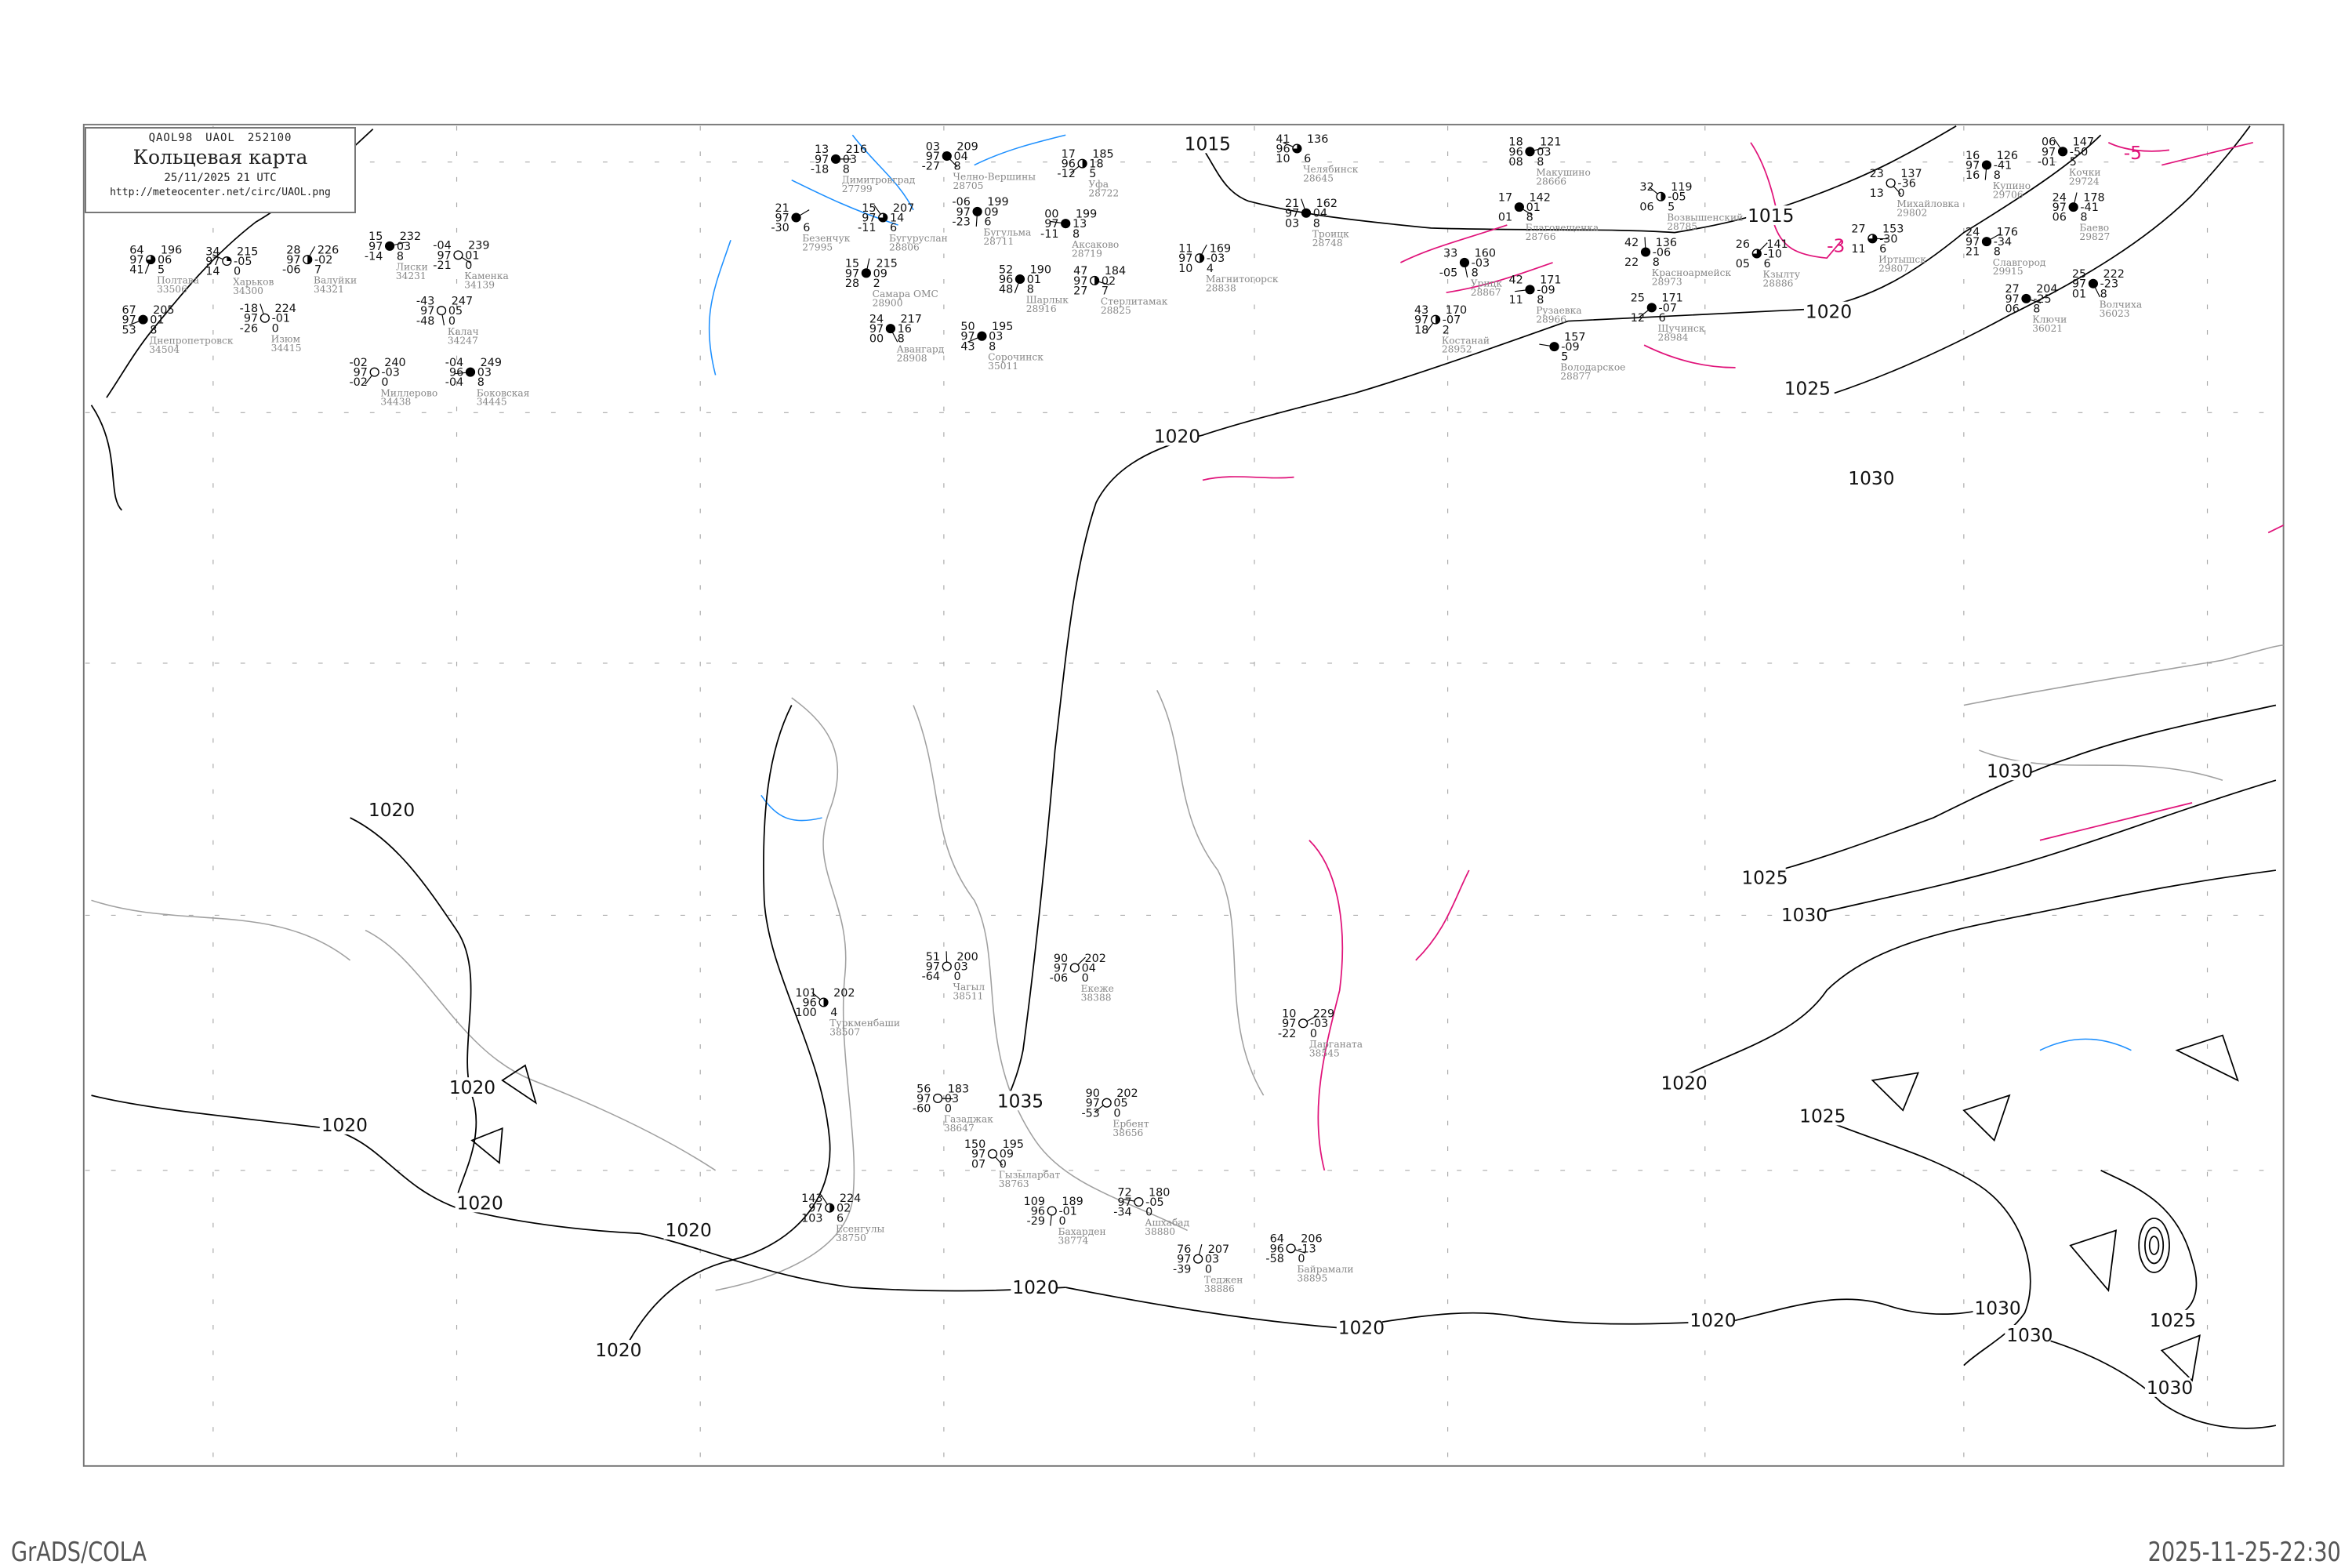  Describe the element at coordinates (860, 1228) in the screenshot. I see `station-name: Есенгулы` at that location.